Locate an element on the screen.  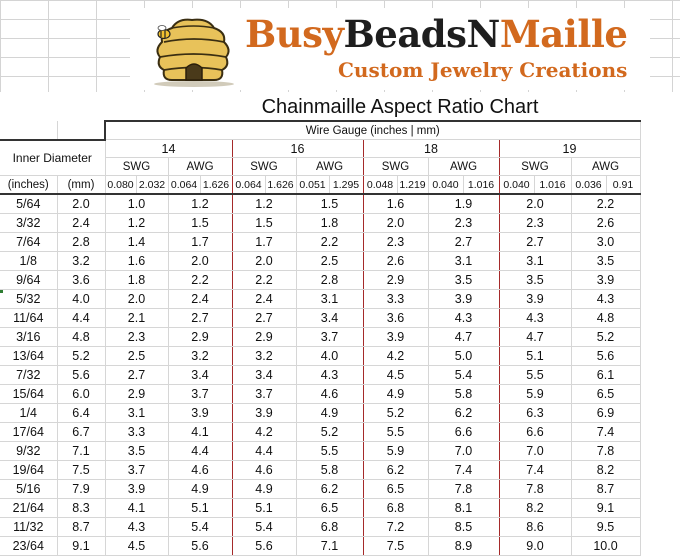
aspect-ratio-cell: 3.0 is located at coordinates (606, 242).